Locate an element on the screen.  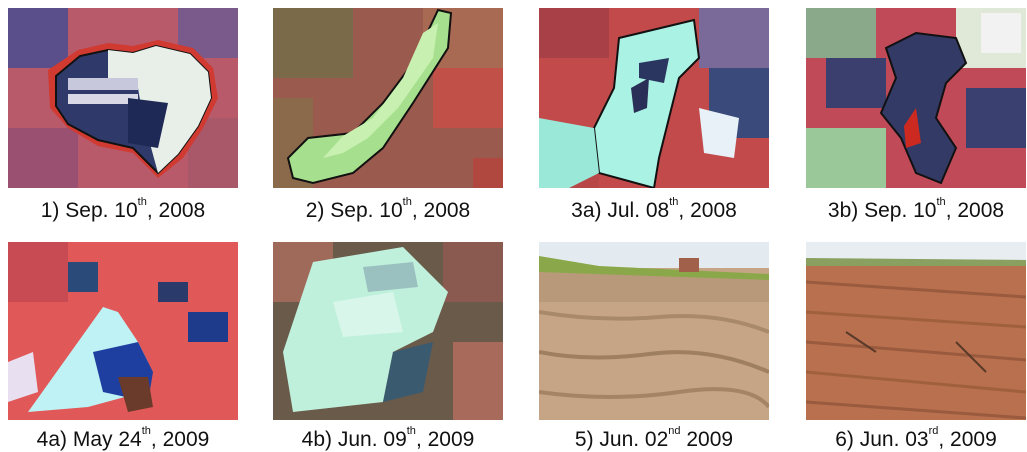
caption-4b: 4b) Jun. 09th, 2009 is located at coordinates (388, 438).